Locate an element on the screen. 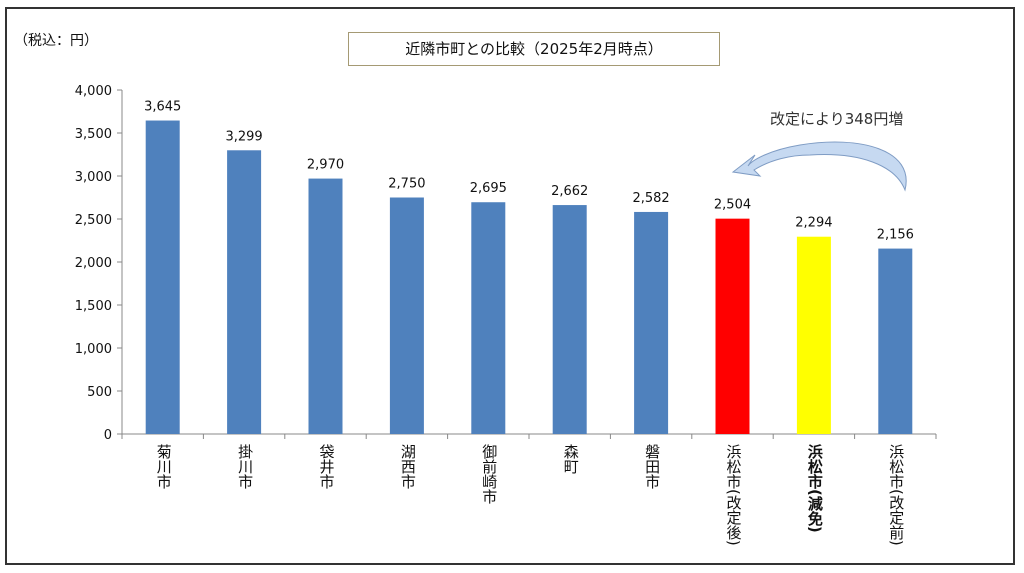 This screenshot has height=573, width=1024. data-label: 2,750 is located at coordinates (406, 184).